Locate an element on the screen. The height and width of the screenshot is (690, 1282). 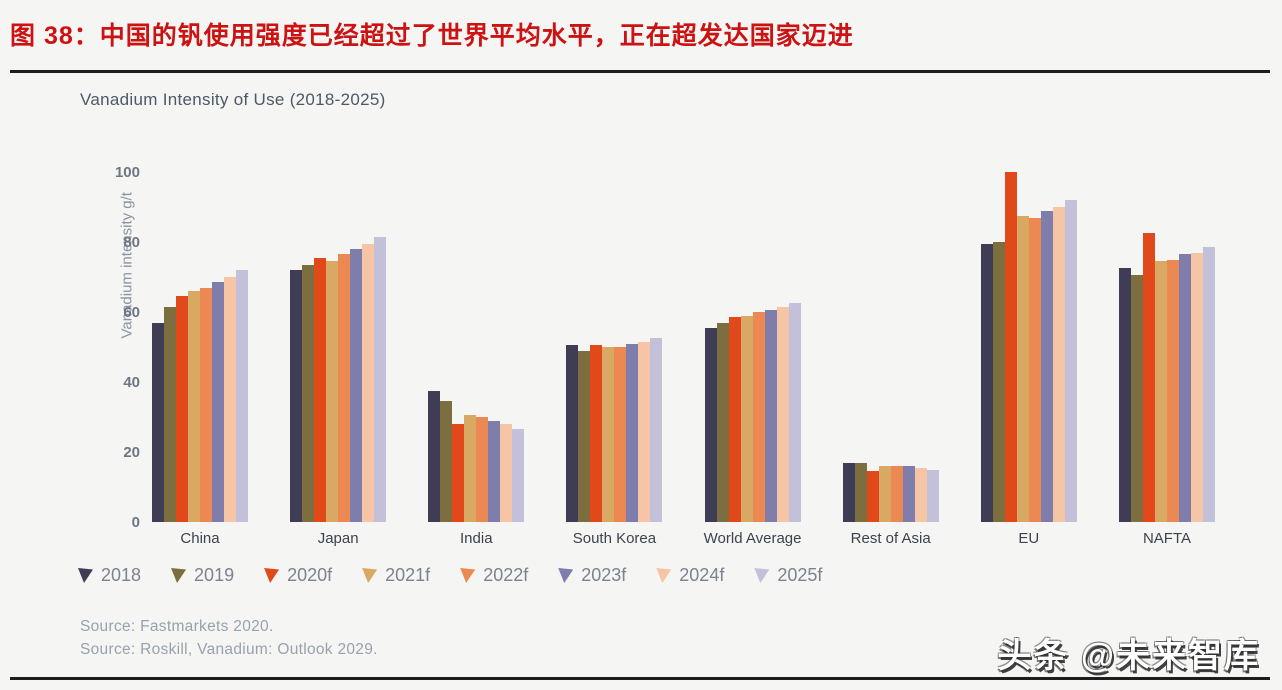
x-category-label: South Korea is located at coordinates (614, 538).